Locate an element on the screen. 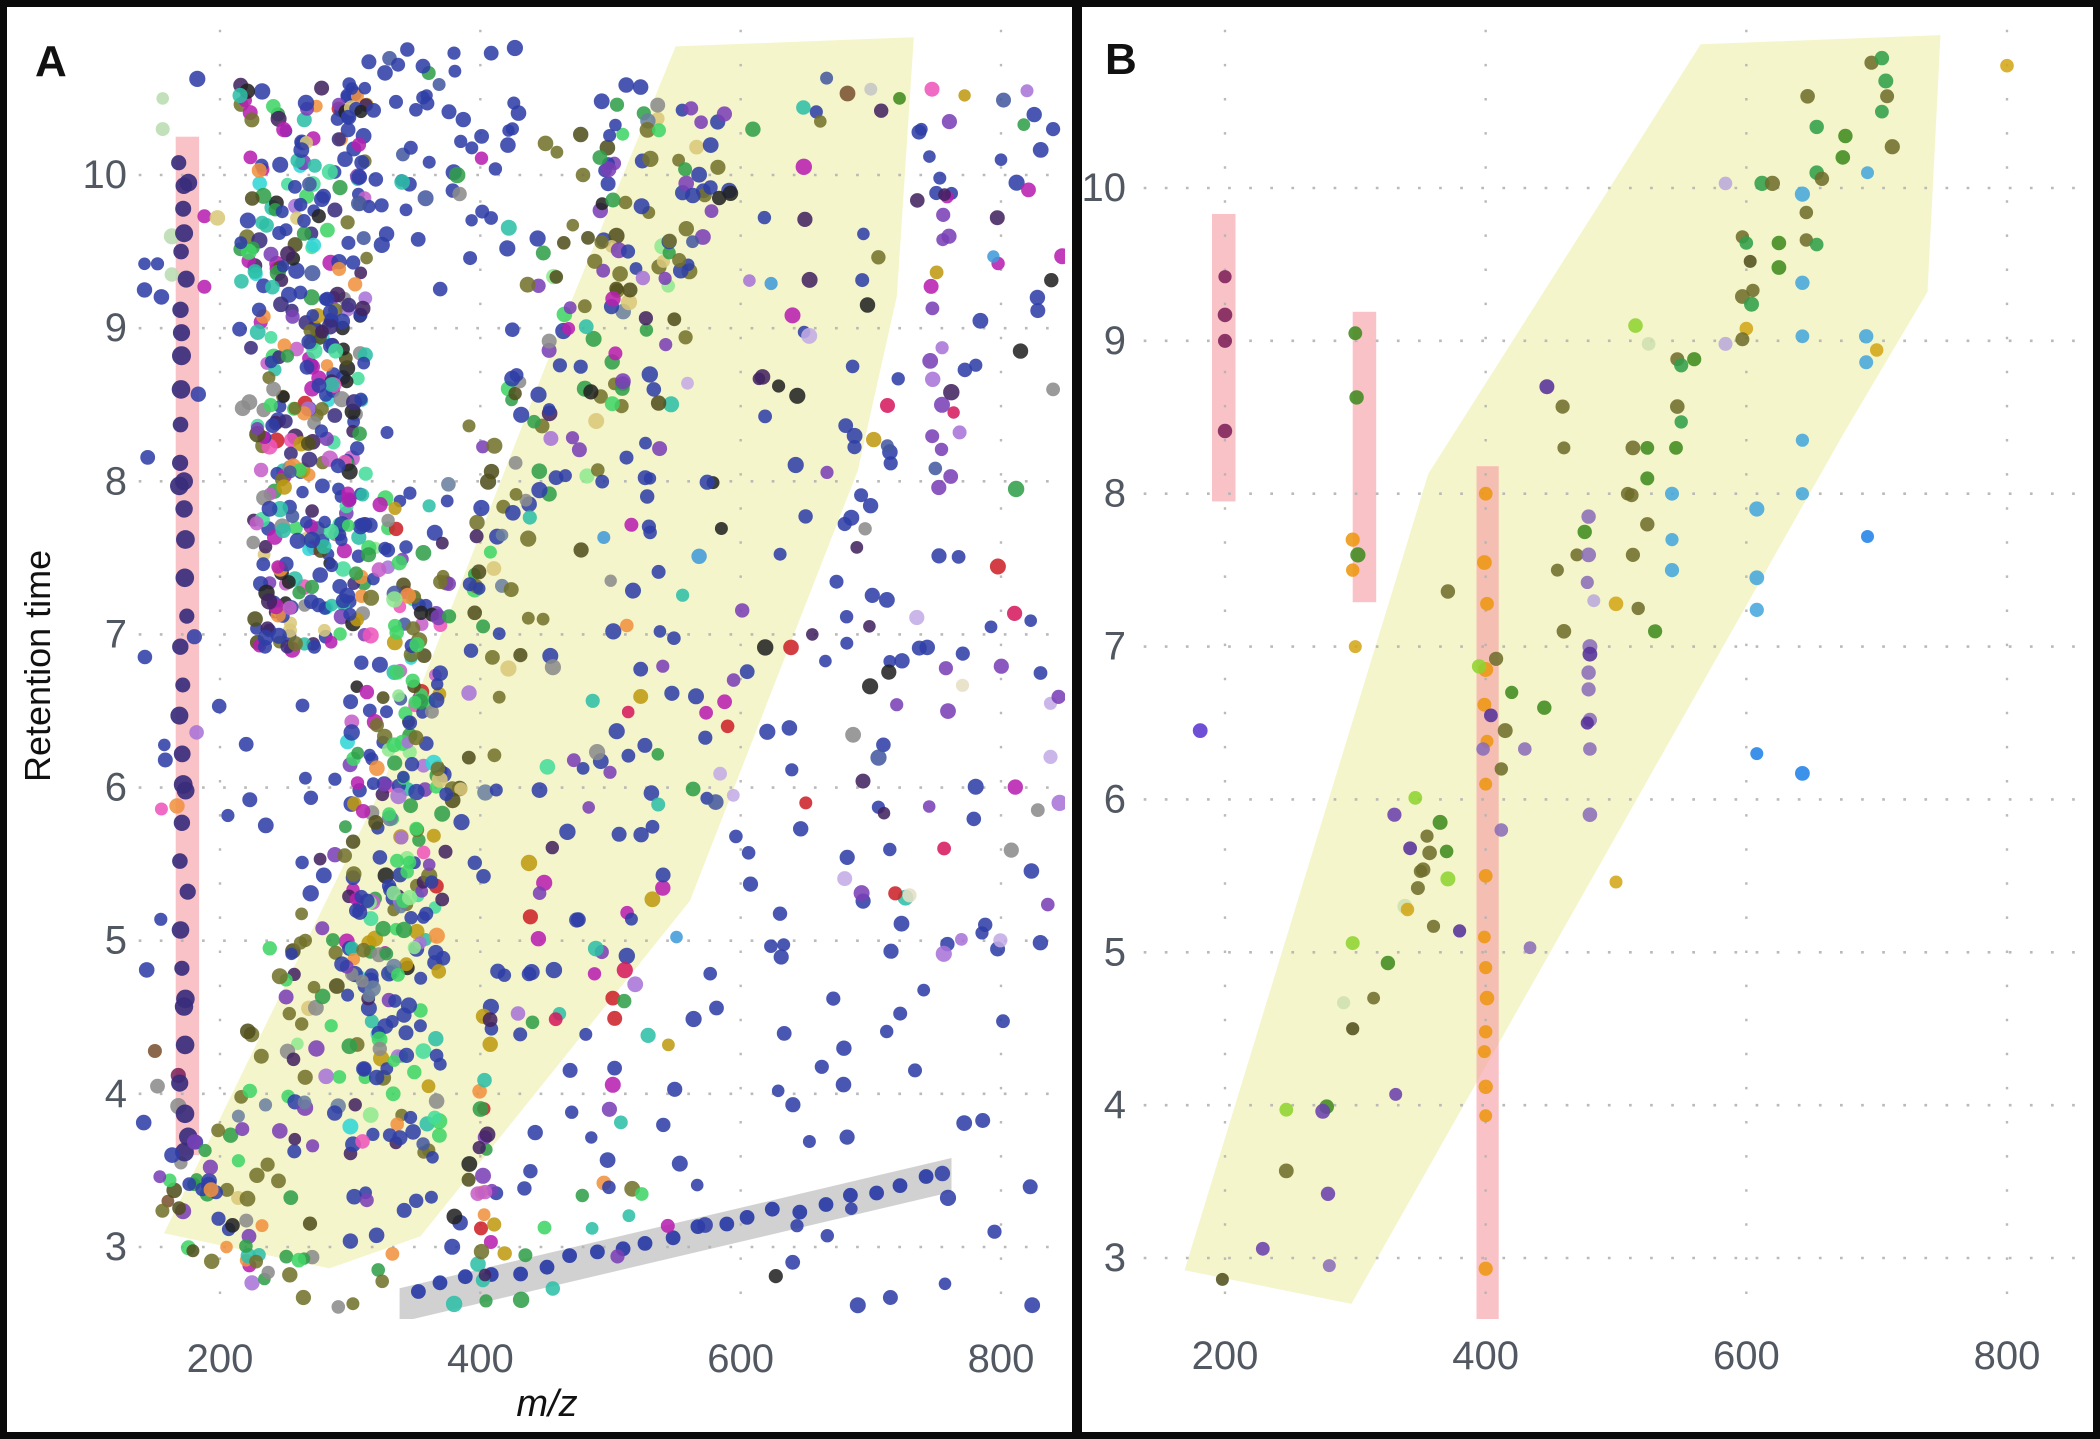 This screenshot has width=2100, height=1439. panel-b-label: B is located at coordinates (1121, 59).